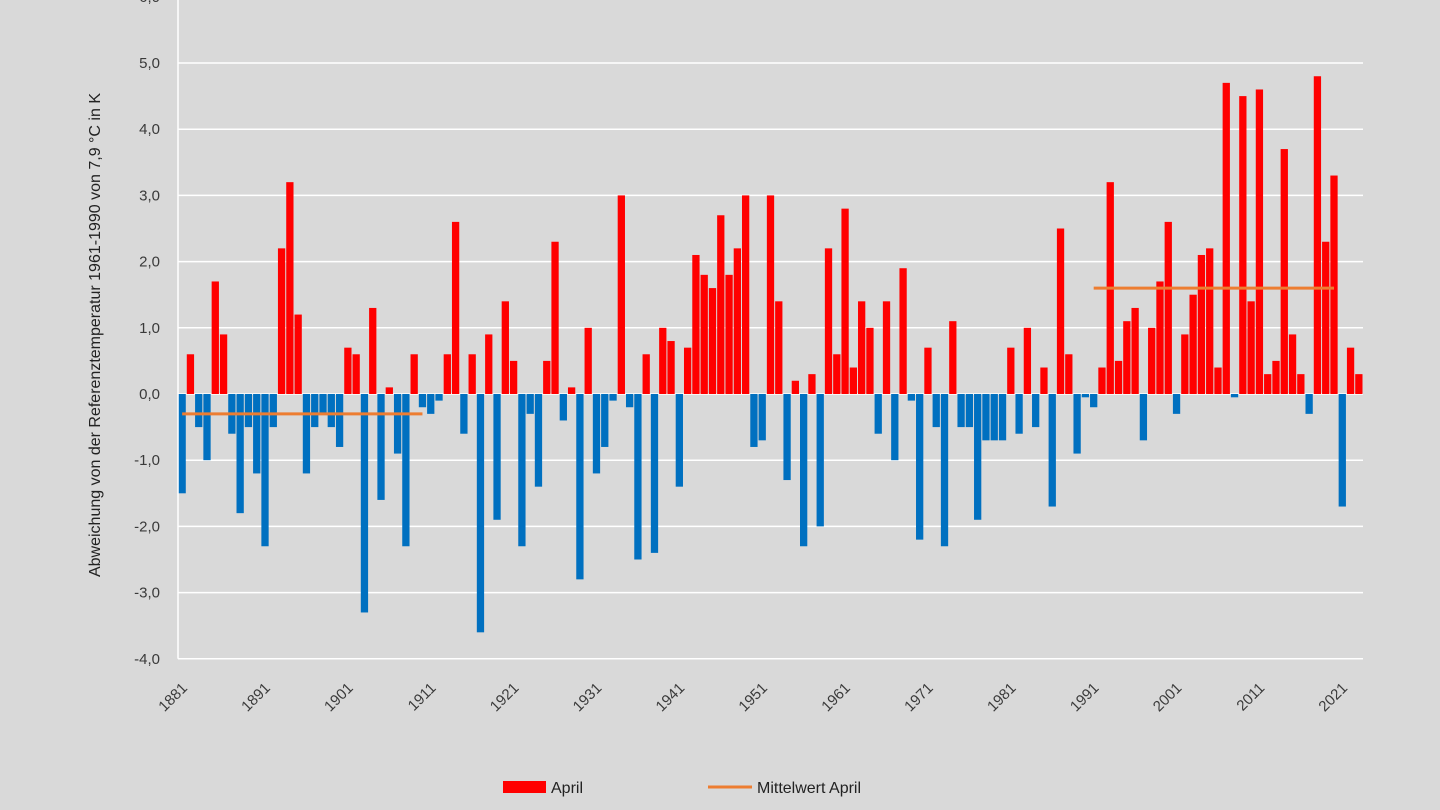 Image resolution: width=1440 pixels, height=810 pixels. Describe the element at coordinates (682, 788) in the screenshot. I see `legend: April Mittelwert April` at that location.